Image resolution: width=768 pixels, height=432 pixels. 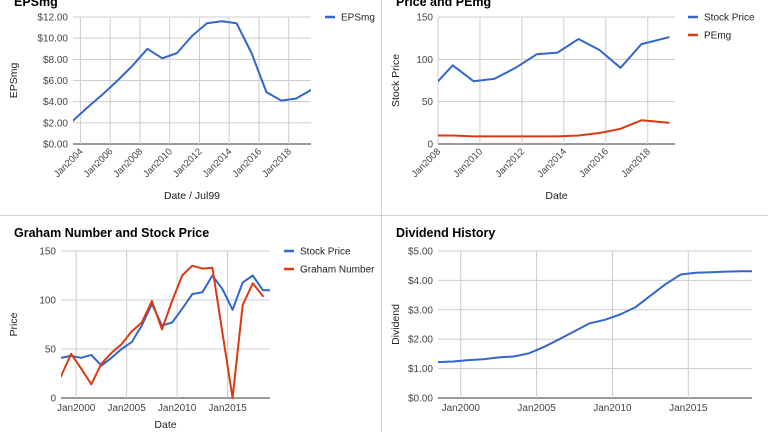 What do you see at coordinates (554, 128) in the screenshot?
I see `series-line-pemg` at bounding box center [554, 128].